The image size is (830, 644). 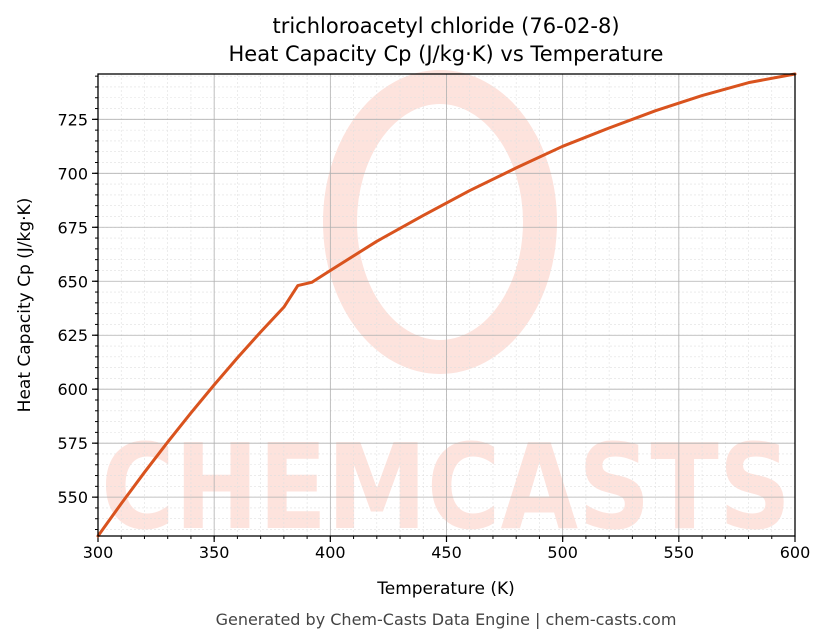 What do you see at coordinates (98, 552) in the screenshot?
I see `x-tick-label: 300` at bounding box center [98, 552].